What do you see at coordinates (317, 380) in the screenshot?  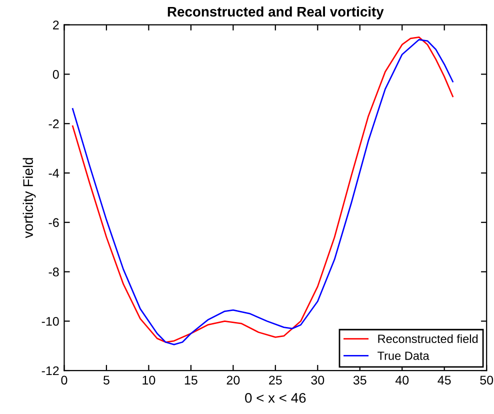 I see `x-tick-label: 30` at bounding box center [317, 380].